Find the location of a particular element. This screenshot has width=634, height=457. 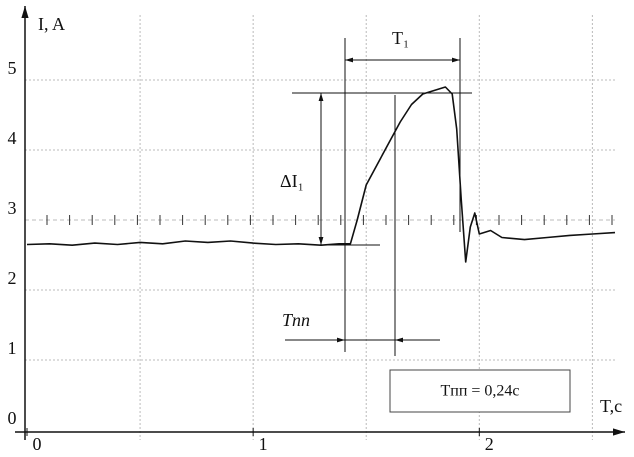

tpp-label: Tпп is located at coordinates (296, 320).